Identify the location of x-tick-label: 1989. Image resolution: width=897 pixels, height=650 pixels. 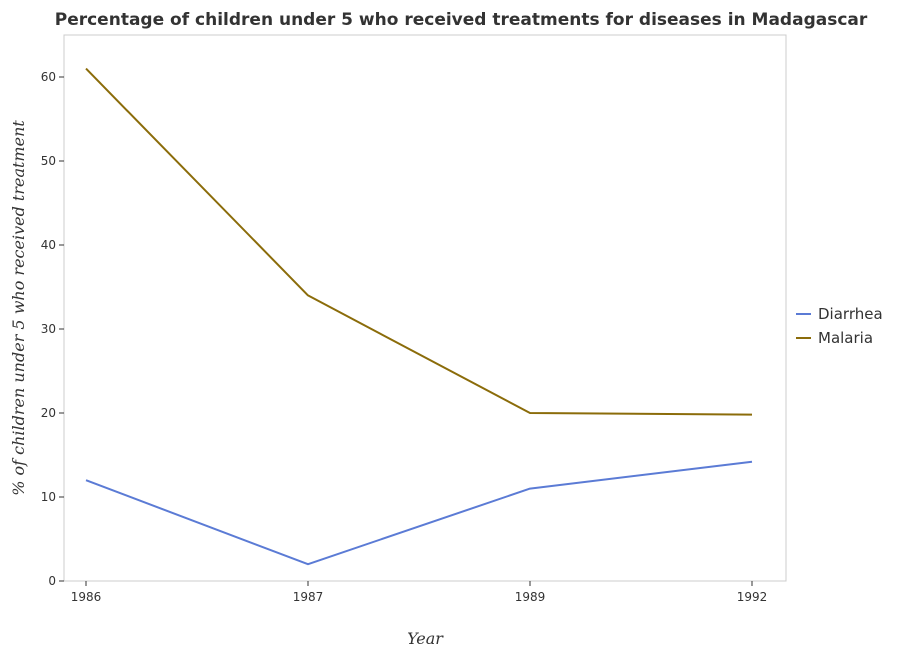
(530, 597).